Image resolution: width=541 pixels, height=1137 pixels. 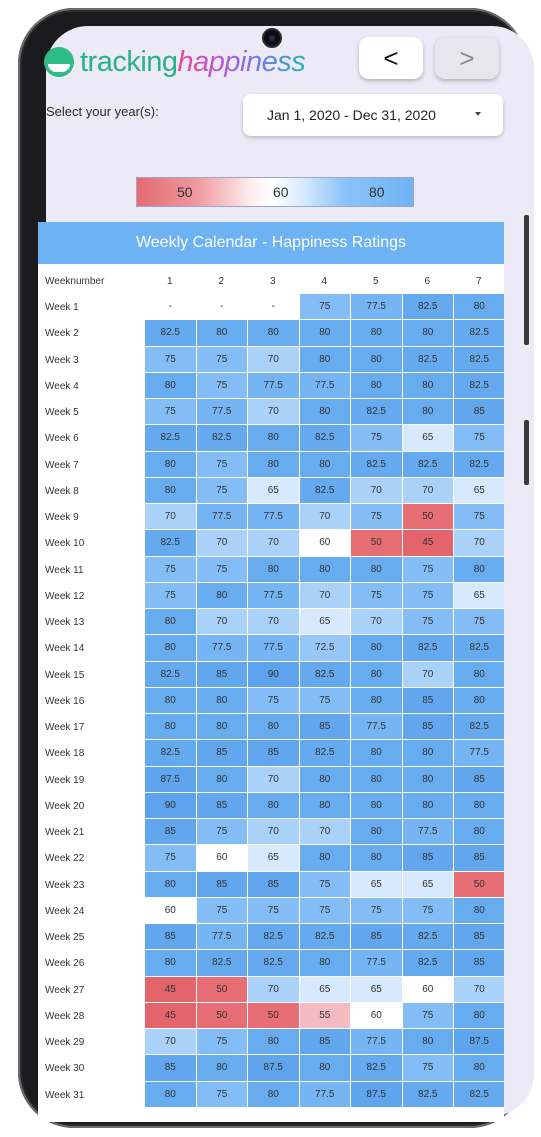 I want to click on table-row: Week 13 80 70 70 65 70 75 75, so click(x=271, y=622).